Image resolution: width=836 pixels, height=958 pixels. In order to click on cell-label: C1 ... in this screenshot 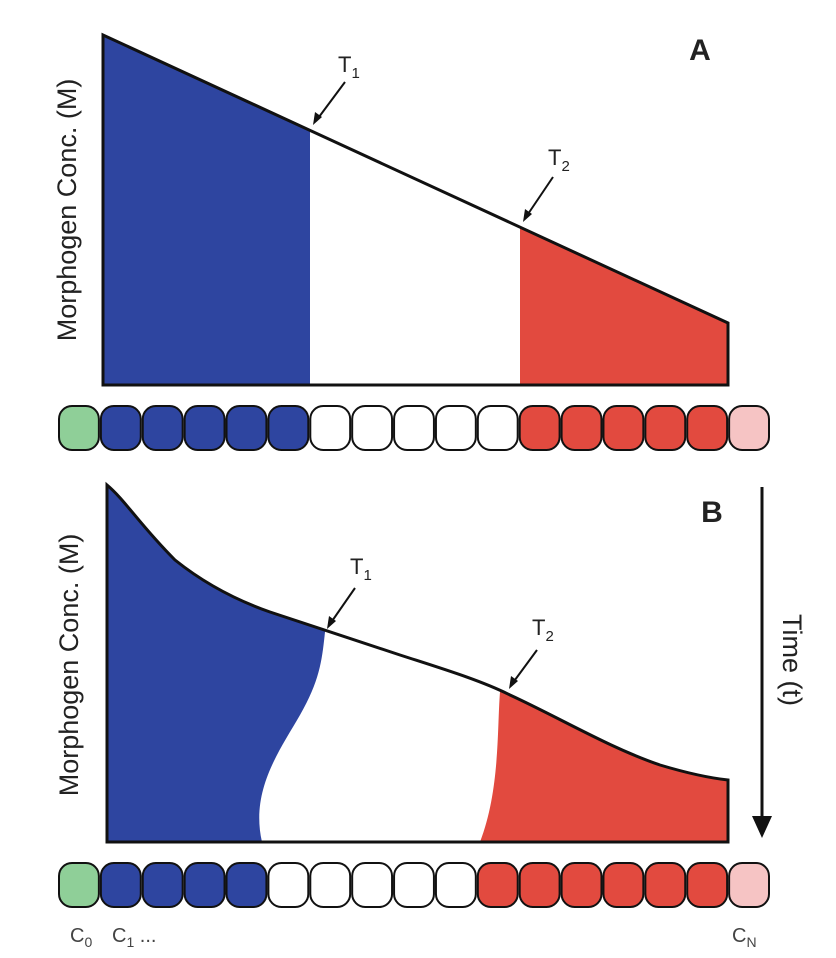, I will do `click(134, 937)`.